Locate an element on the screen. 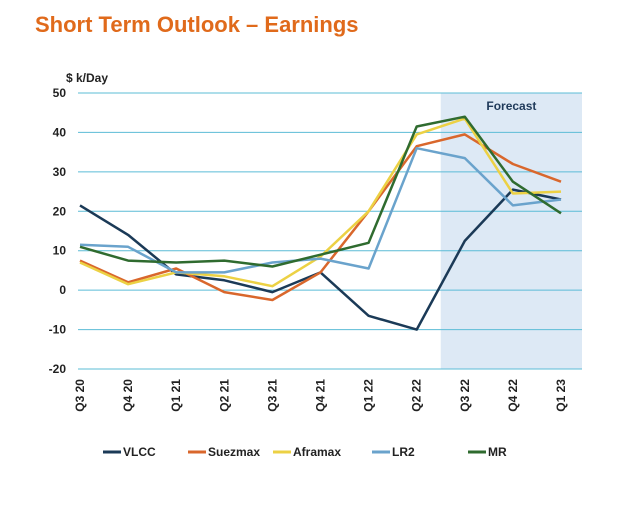 This screenshot has width=618, height=532. x-tick-label: Q3 20 is located at coordinates (80, 395).